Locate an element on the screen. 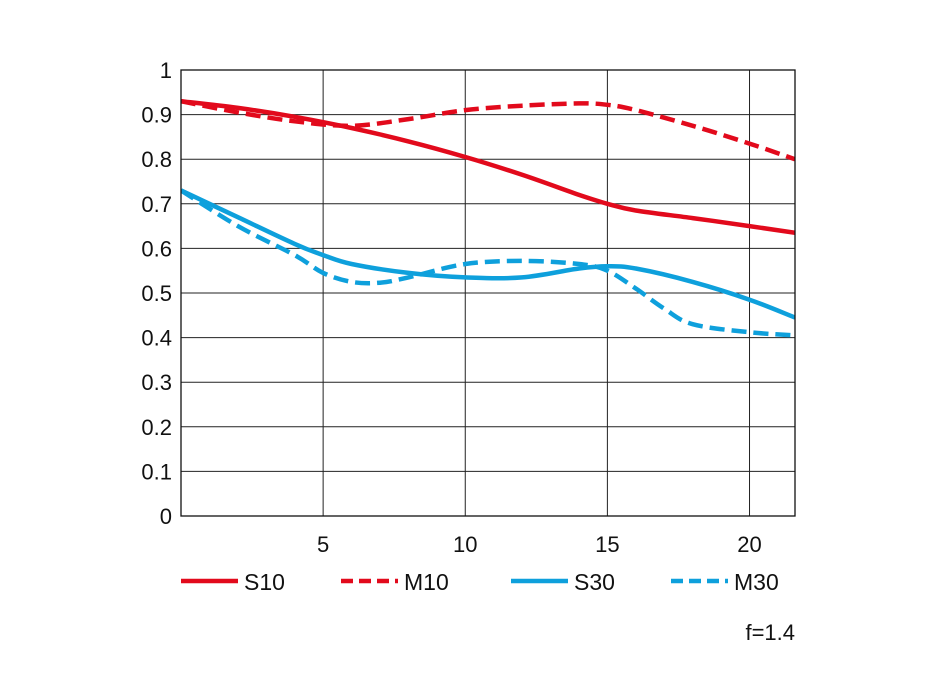 Image resolution: width=932 pixels, height=700 pixels. legend-label-s30: S30 is located at coordinates (594, 582).